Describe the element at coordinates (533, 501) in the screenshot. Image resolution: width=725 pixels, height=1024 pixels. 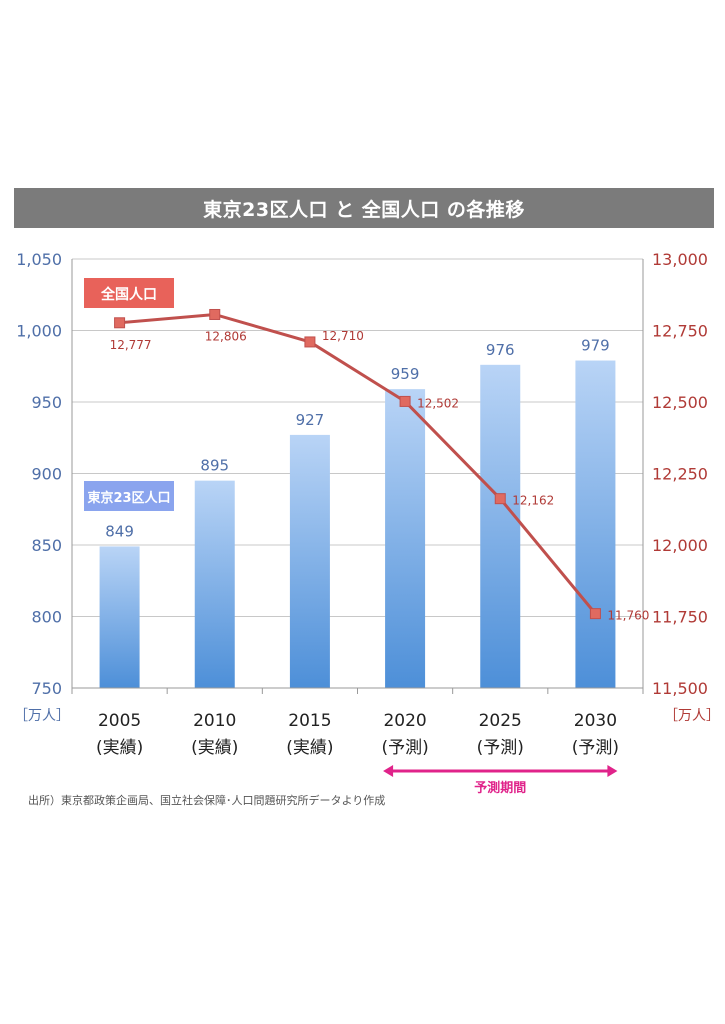
I see `line-value-label: 12,162` at that location.